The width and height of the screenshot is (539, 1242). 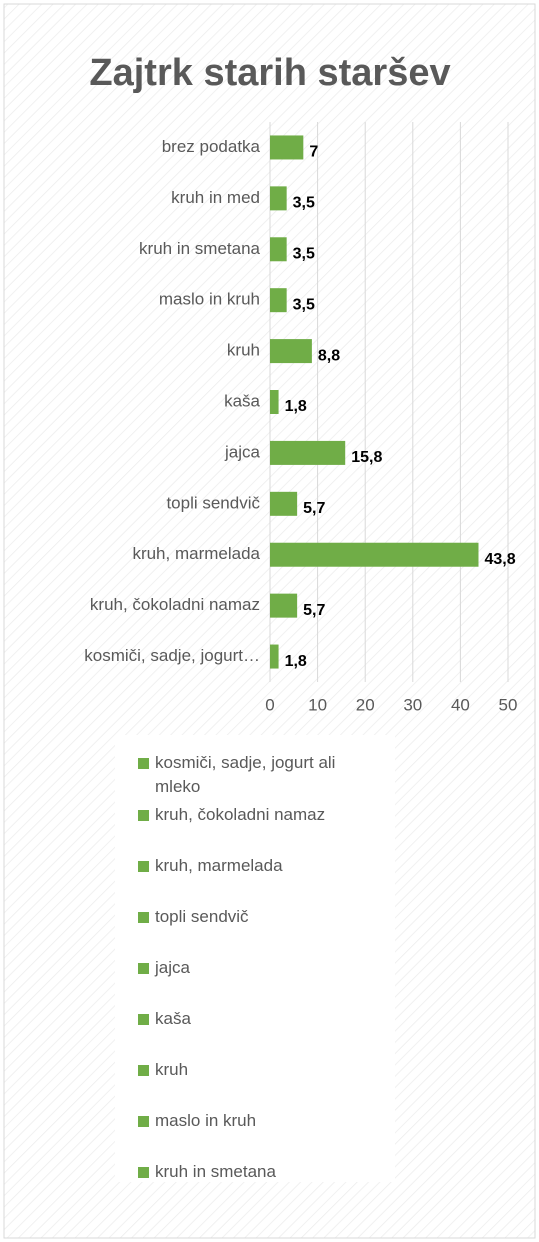 I want to click on legend-label: topli sendvič, so click(x=202, y=916).